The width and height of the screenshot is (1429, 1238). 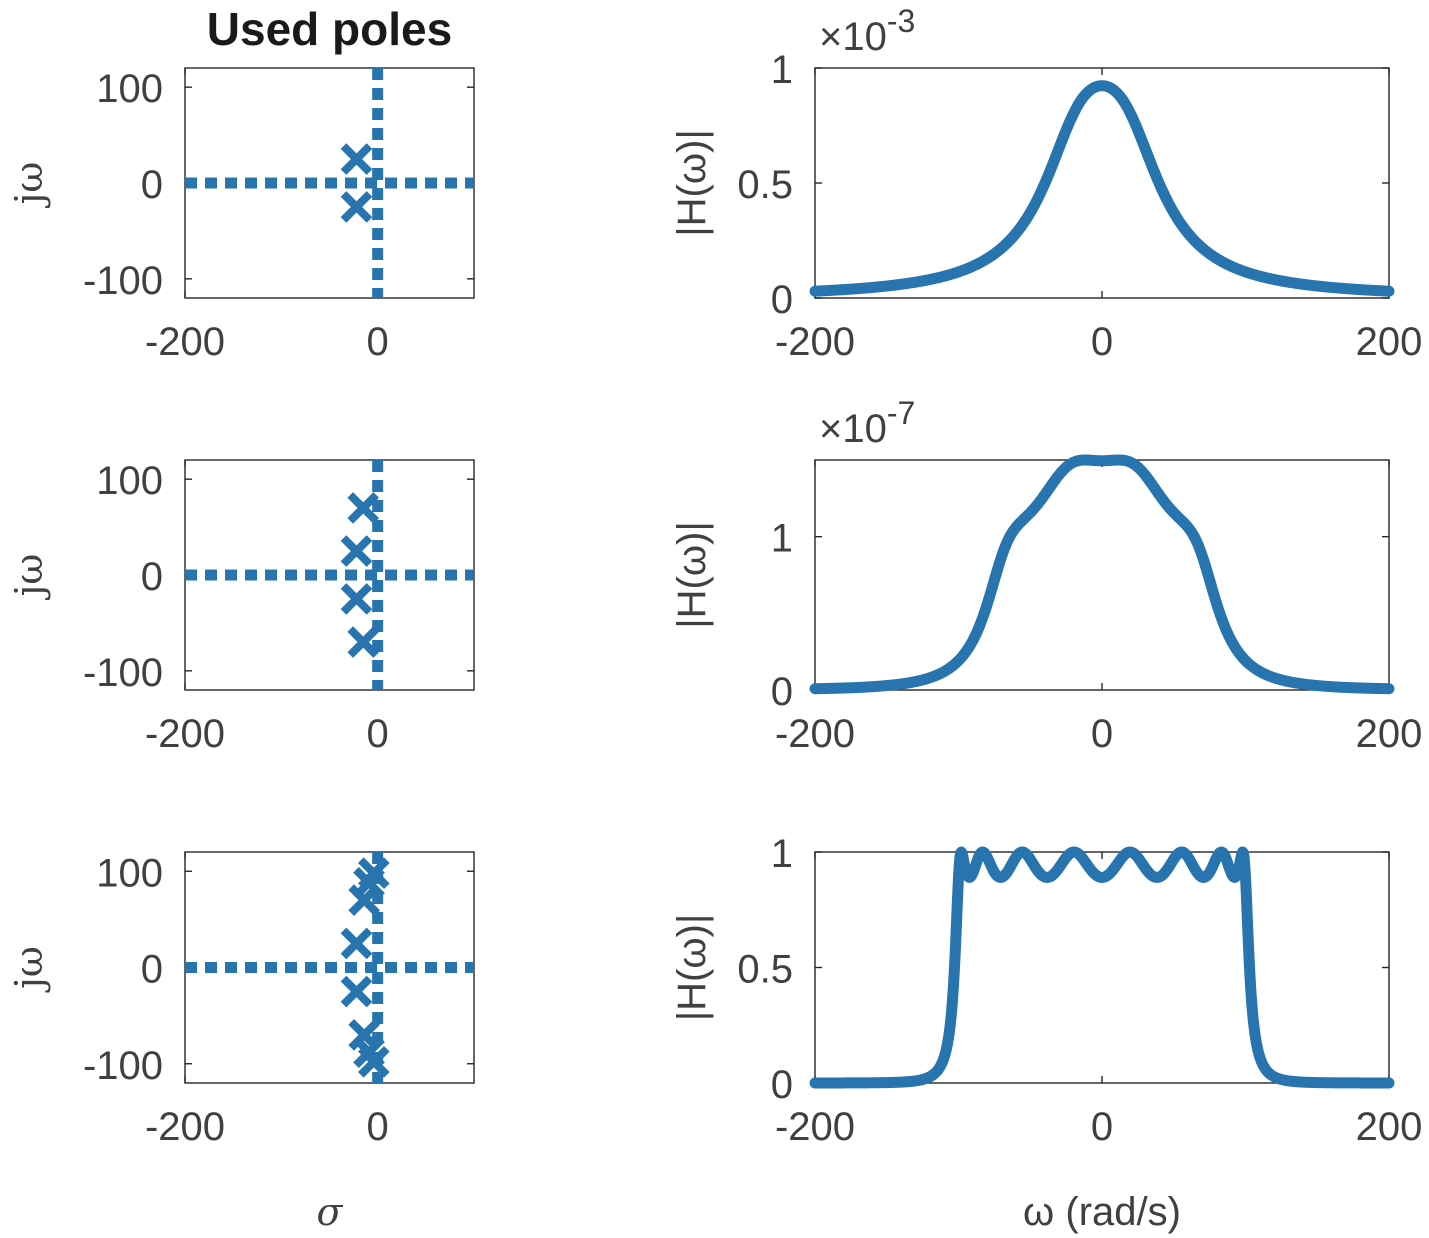 What do you see at coordinates (241, 183) in the screenshot?
I see `pole-plot-1: -200 0 -100 0 100 jω Used poles` at bounding box center [241, 183].